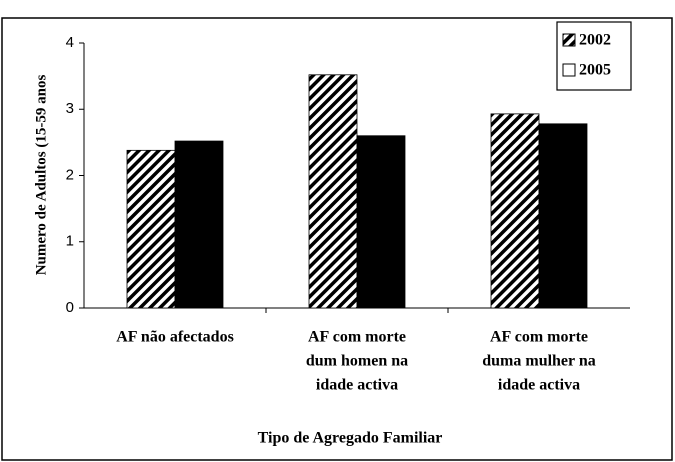 Image resolution: width=675 pixels, height=462 pixels. Describe the element at coordinates (595, 70) in the screenshot. I see `legend-label: 2005` at that location.